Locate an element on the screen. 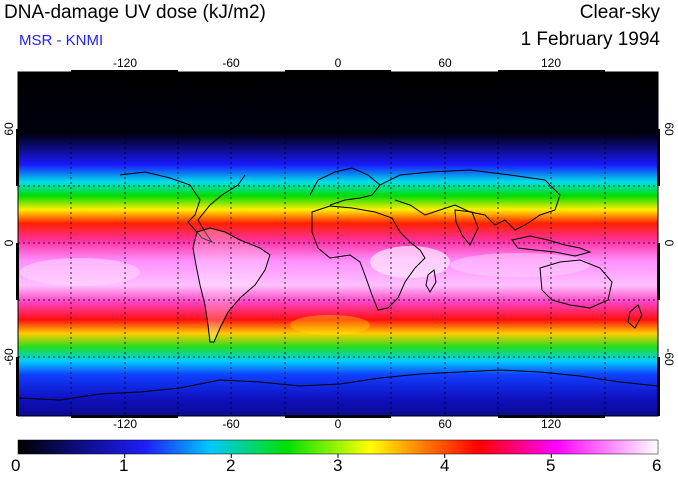 Image resolution: width=678 pixels, height=480 pixels. lat-right-label: 0 is located at coordinates (669, 243).